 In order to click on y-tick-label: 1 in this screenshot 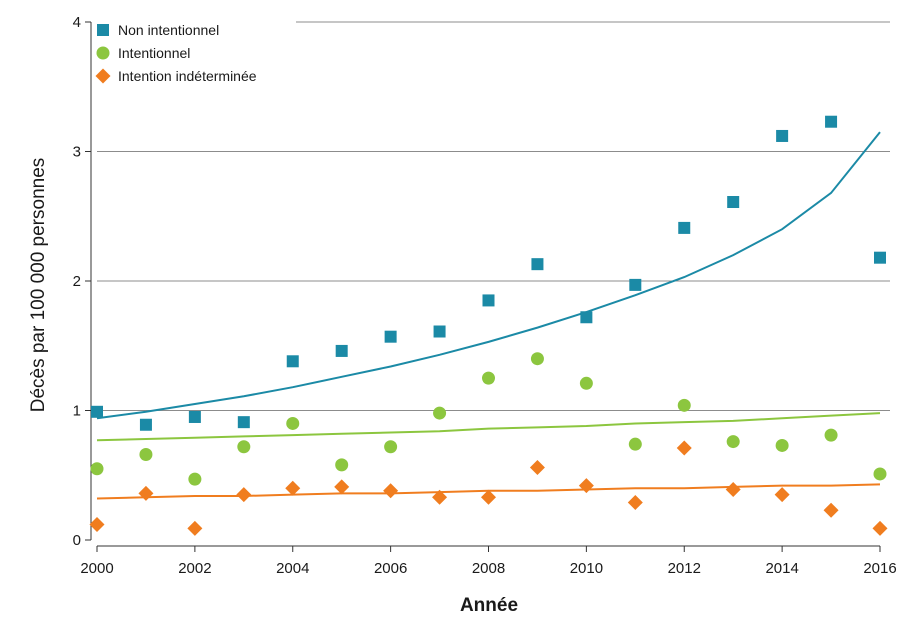, I will do `click(77, 411)`.